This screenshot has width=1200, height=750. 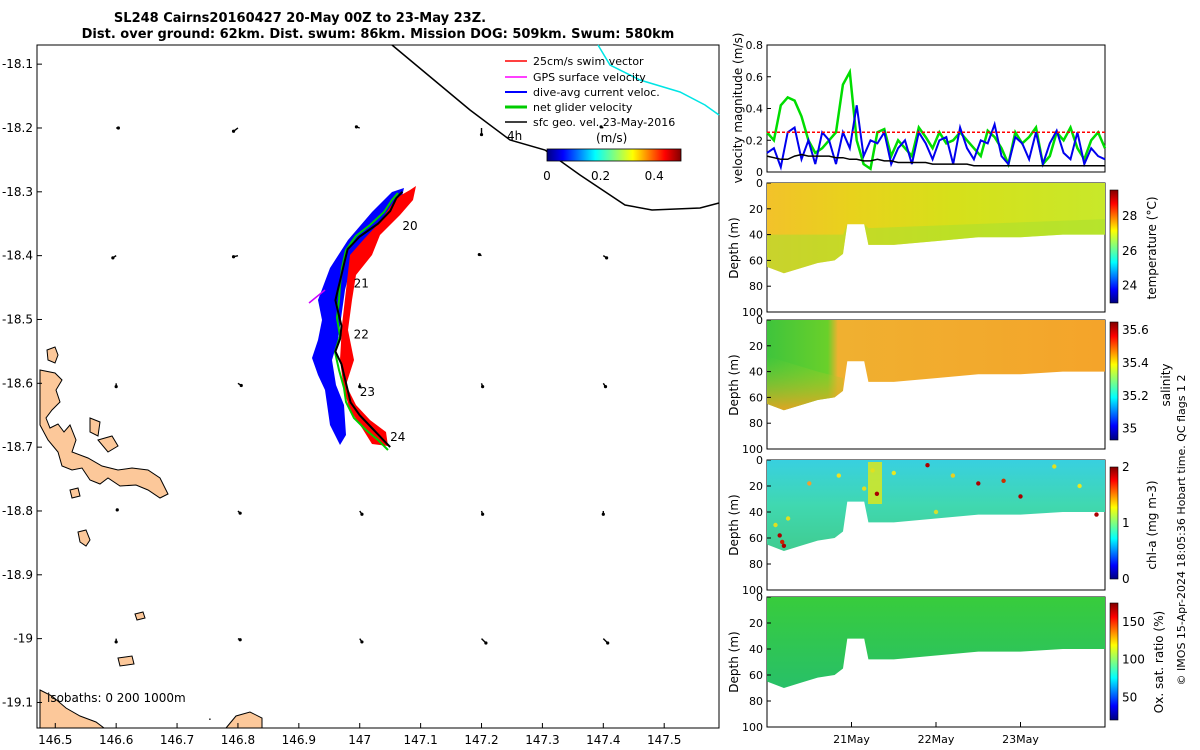 I want to click on salinity-ylabel: Depth (m), so click(x=734, y=384).